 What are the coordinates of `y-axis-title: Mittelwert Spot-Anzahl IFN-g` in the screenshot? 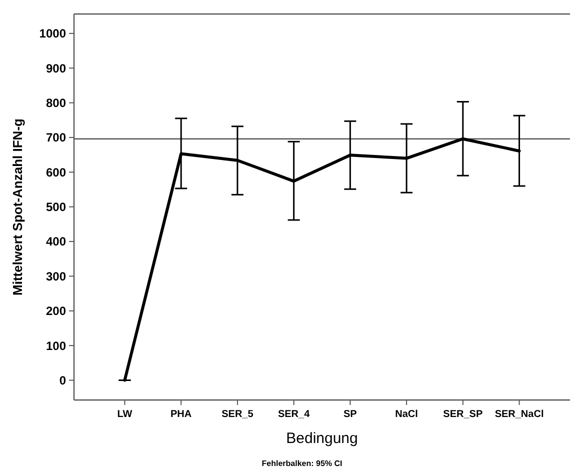 It's located at (17, 207).